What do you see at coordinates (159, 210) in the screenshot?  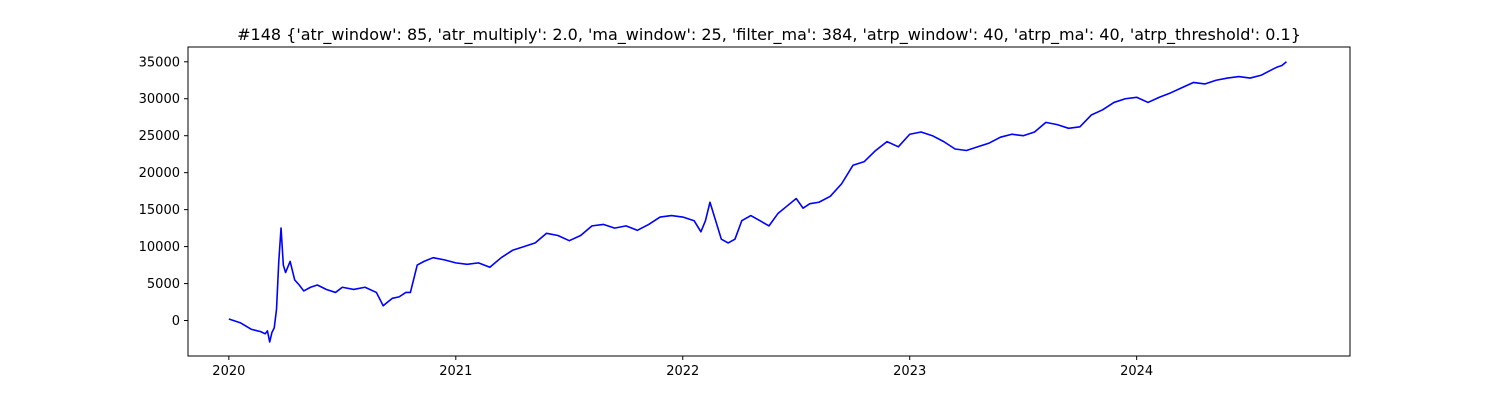 I see `y-tick-label: 15000` at bounding box center [159, 210].